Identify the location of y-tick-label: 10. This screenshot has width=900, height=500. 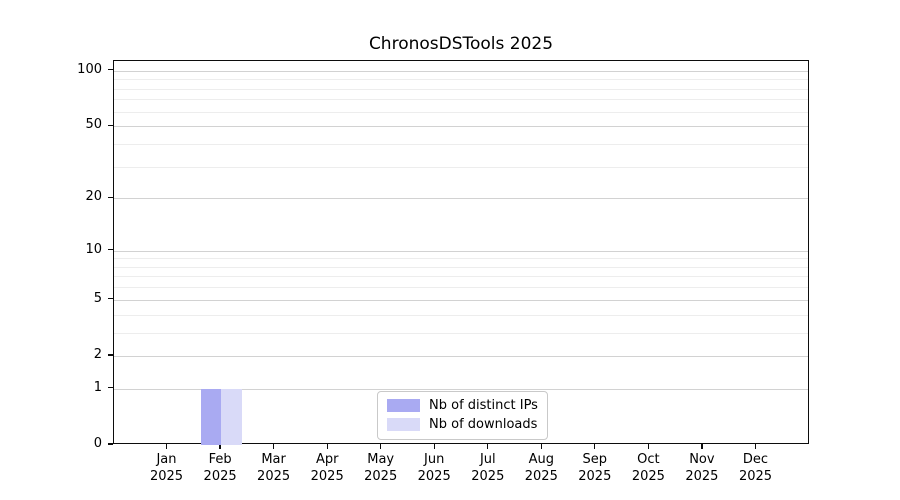
(93, 249).